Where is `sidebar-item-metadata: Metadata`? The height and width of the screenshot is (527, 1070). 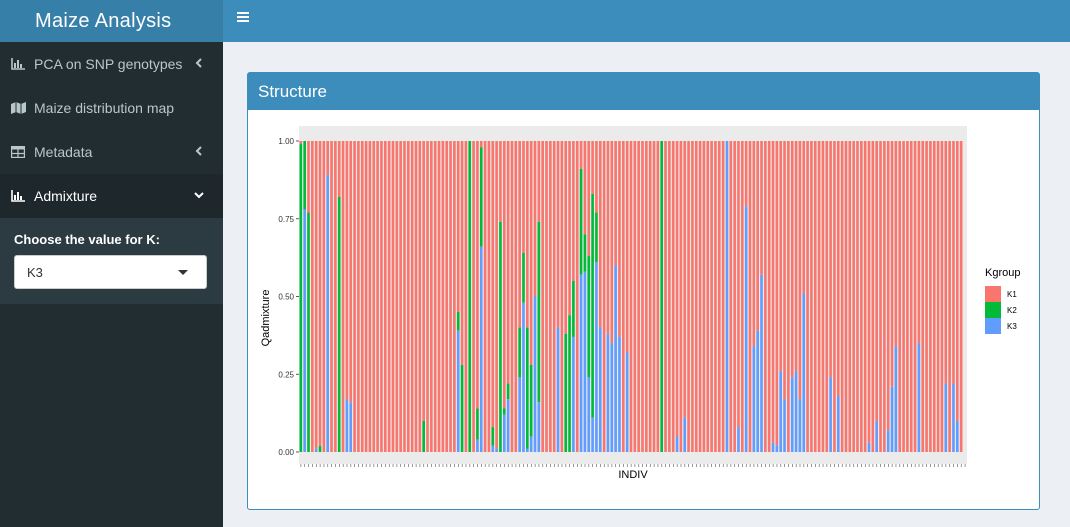
sidebar-item-metadata: Metadata is located at coordinates (111, 152).